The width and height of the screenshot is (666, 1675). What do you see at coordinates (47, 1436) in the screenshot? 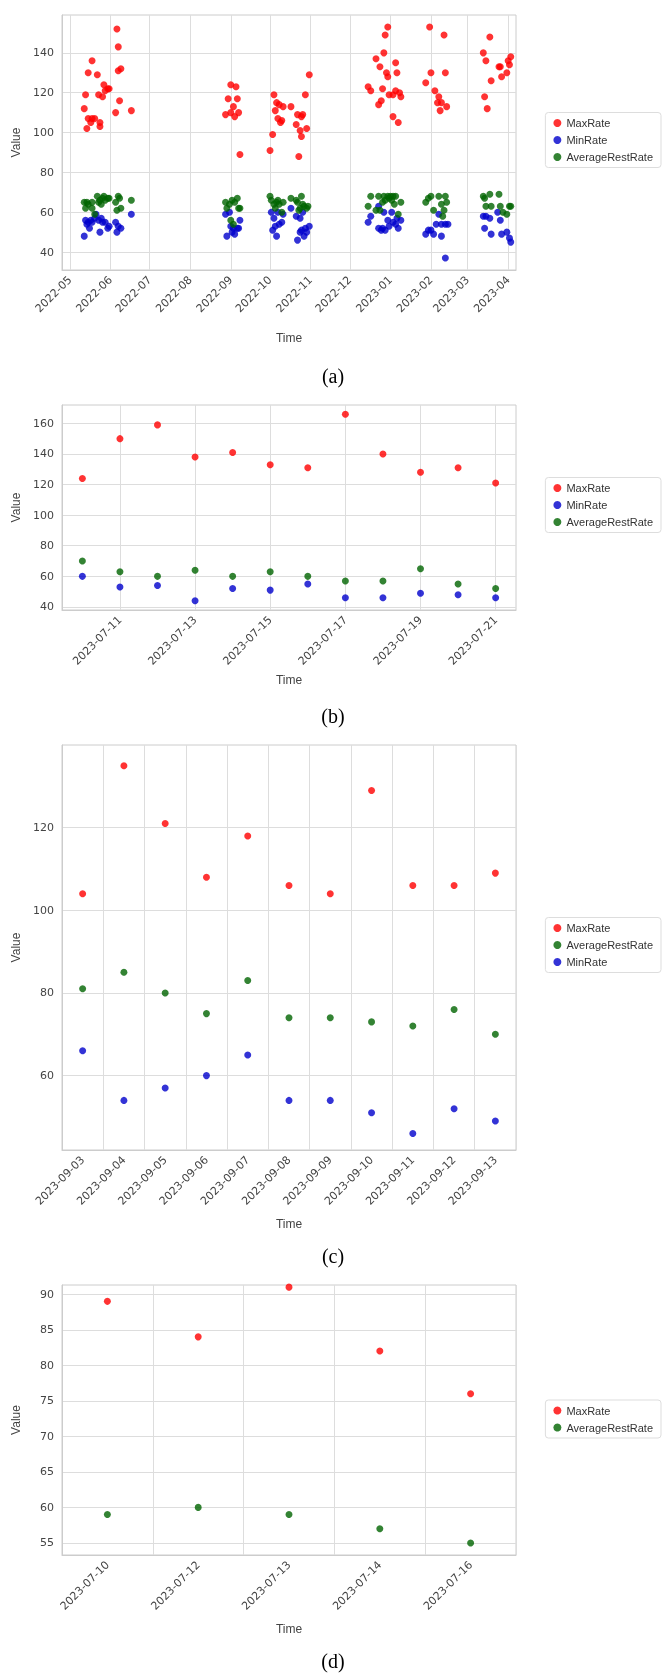
I see `y-tick-label: 70` at bounding box center [47, 1436].